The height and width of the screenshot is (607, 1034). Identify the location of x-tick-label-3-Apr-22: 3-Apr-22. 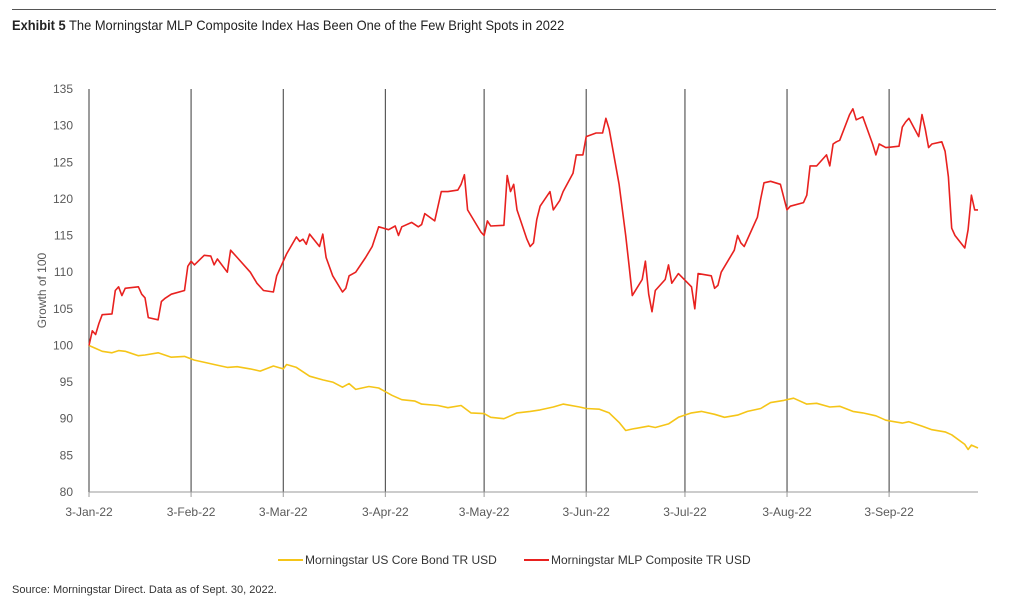
(385, 512).